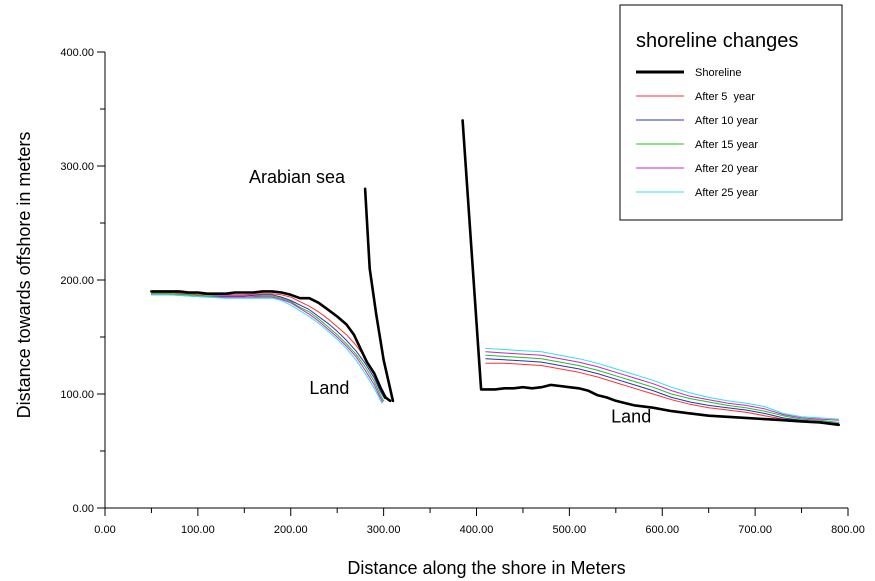 The width and height of the screenshot is (875, 581). Describe the element at coordinates (725, 97) in the screenshot. I see `legend-label-after-5-year: After 5 year` at that location.